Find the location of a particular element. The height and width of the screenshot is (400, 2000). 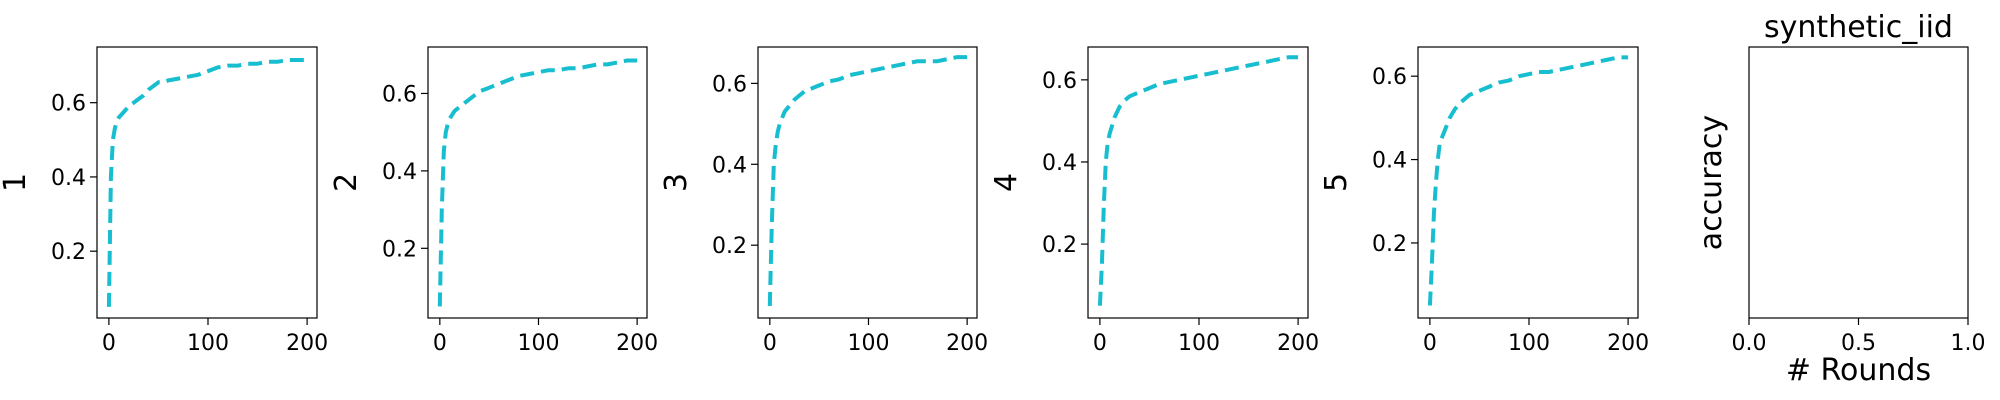

chart-title: synthetic_iid is located at coordinates (1858, 27).